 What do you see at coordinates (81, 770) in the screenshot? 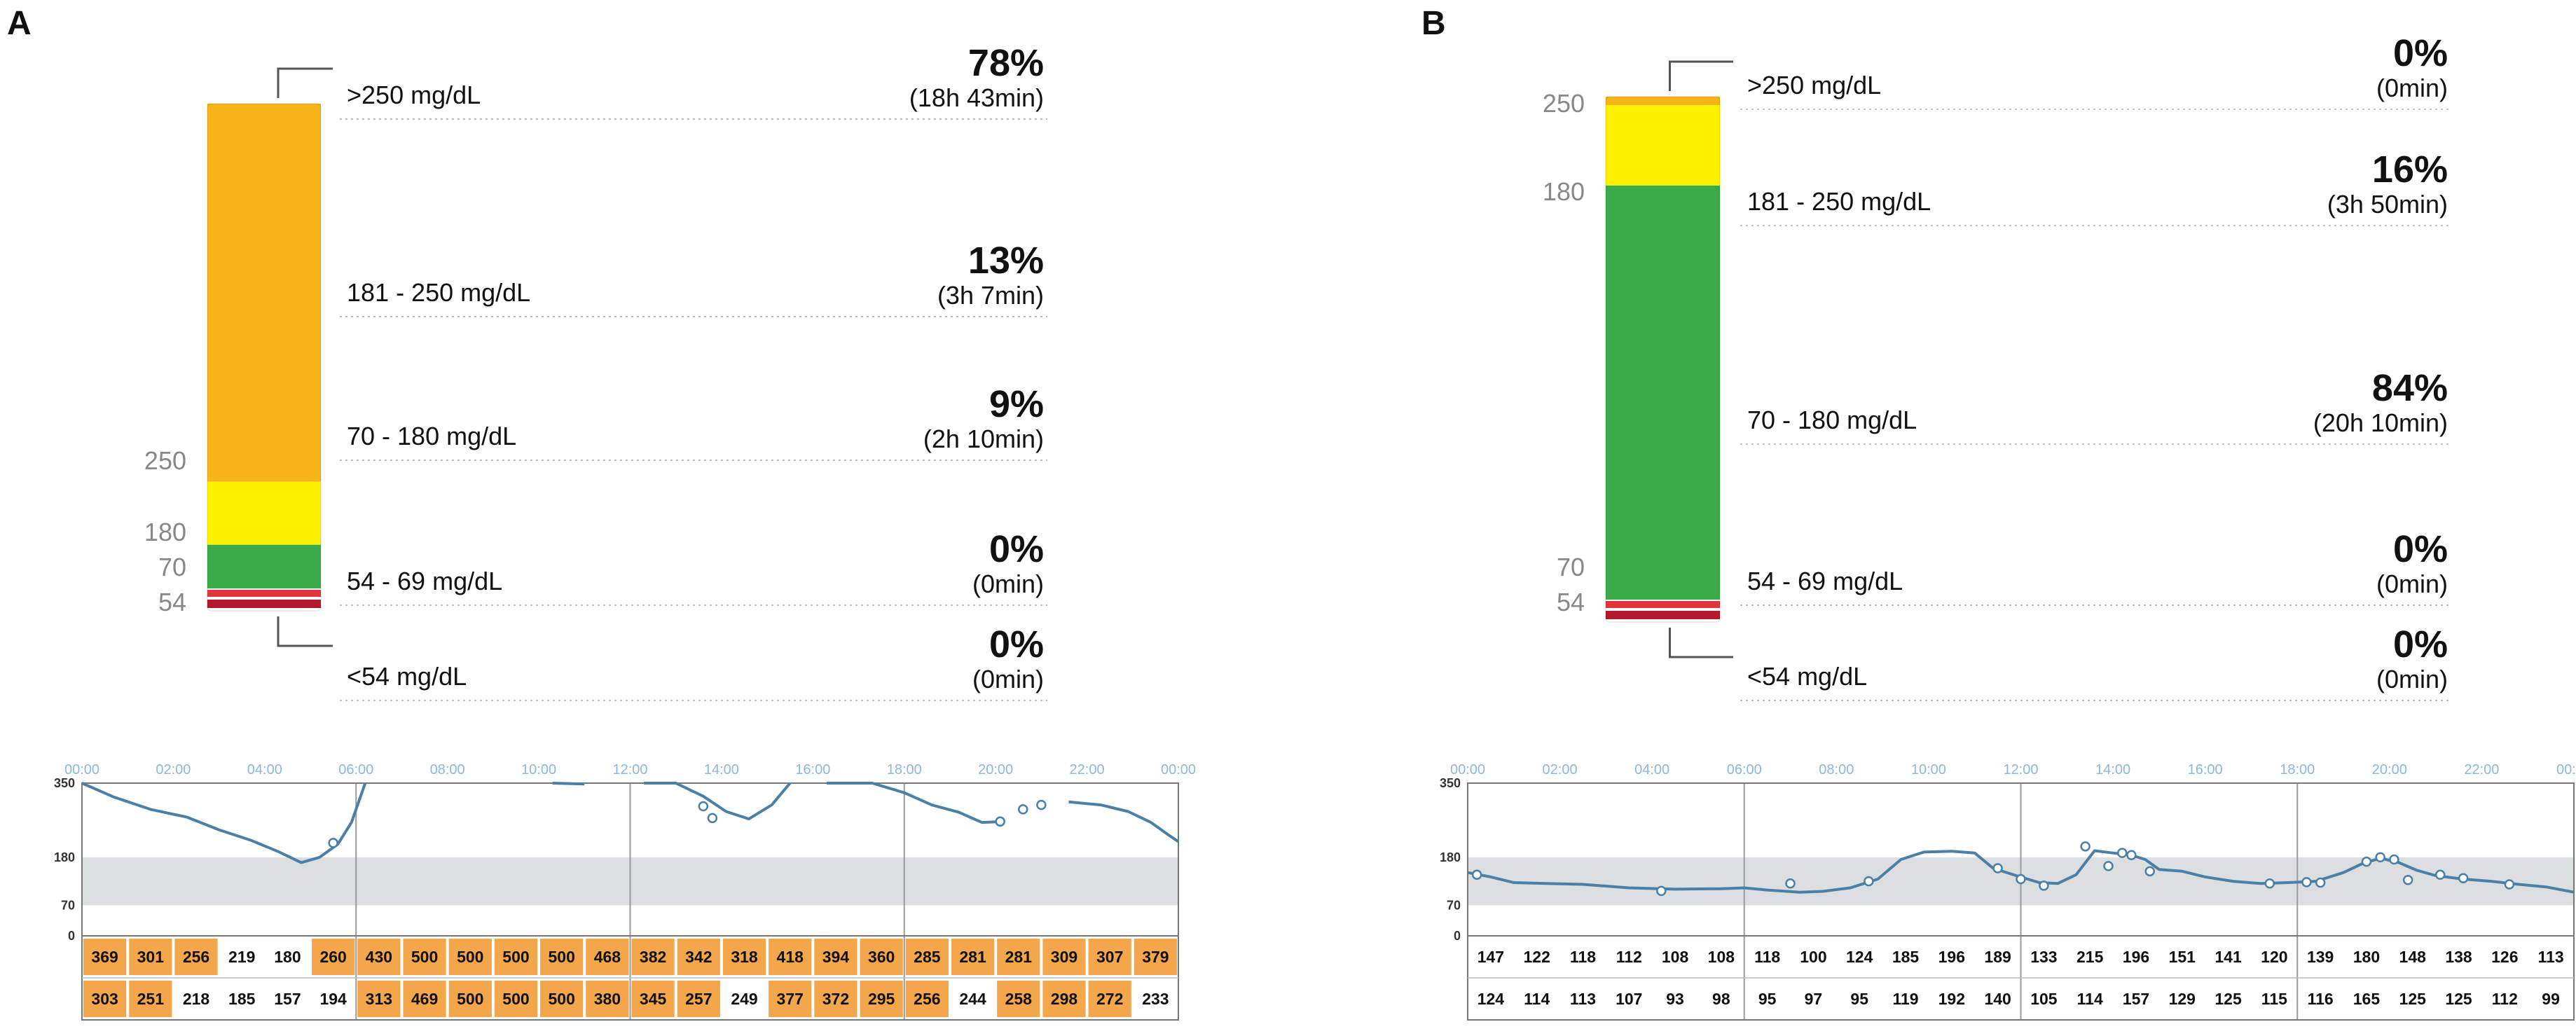
I see `x-tick-label: 00:00` at bounding box center [81, 770].